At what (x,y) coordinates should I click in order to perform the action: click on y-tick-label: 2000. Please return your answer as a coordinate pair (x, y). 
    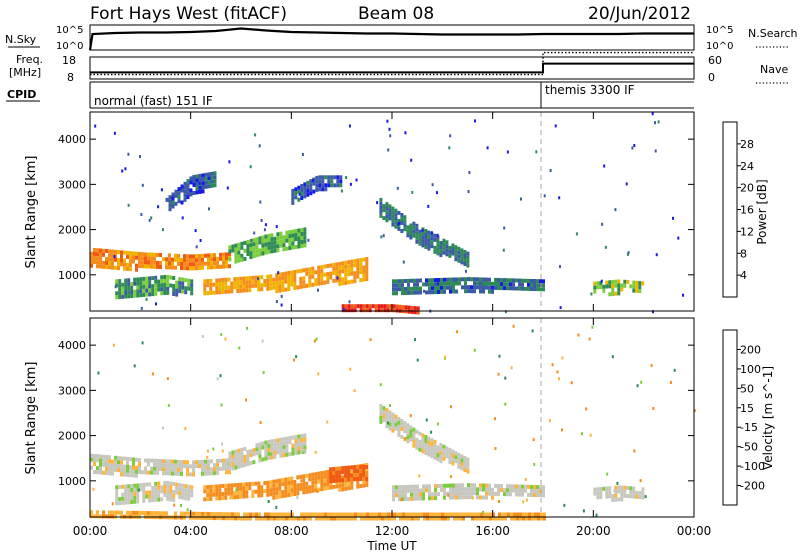
    Looking at the image, I should click on (72, 436).